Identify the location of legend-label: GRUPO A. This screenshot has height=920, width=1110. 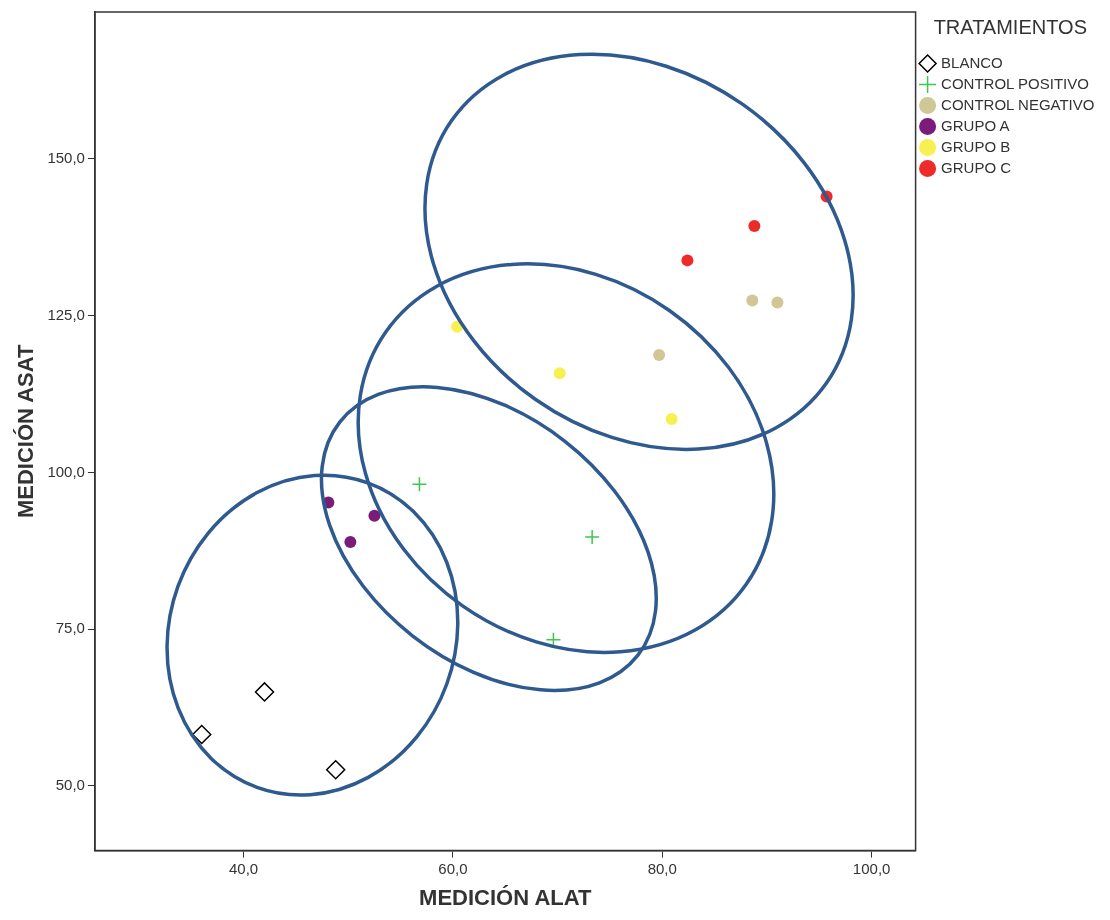
(975, 125).